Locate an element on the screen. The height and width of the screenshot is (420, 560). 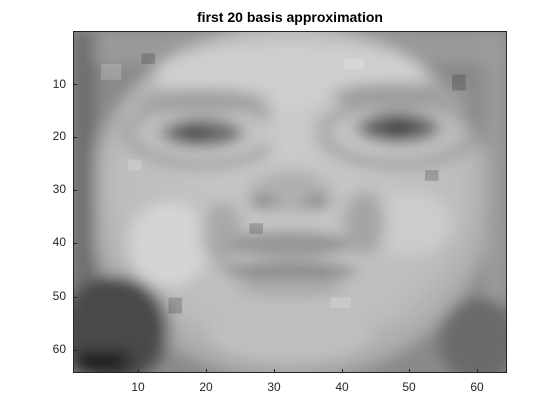
xtick-label-20: 20 is located at coordinates (206, 387).